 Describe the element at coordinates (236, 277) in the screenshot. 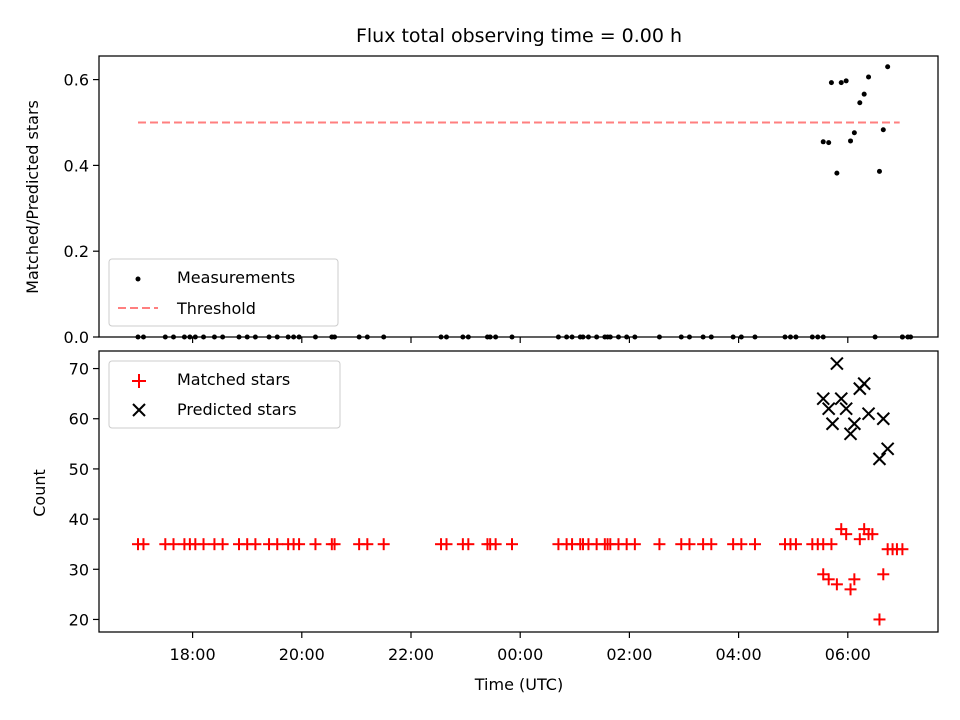

I see `measurements-legend-label: Measurements` at that location.